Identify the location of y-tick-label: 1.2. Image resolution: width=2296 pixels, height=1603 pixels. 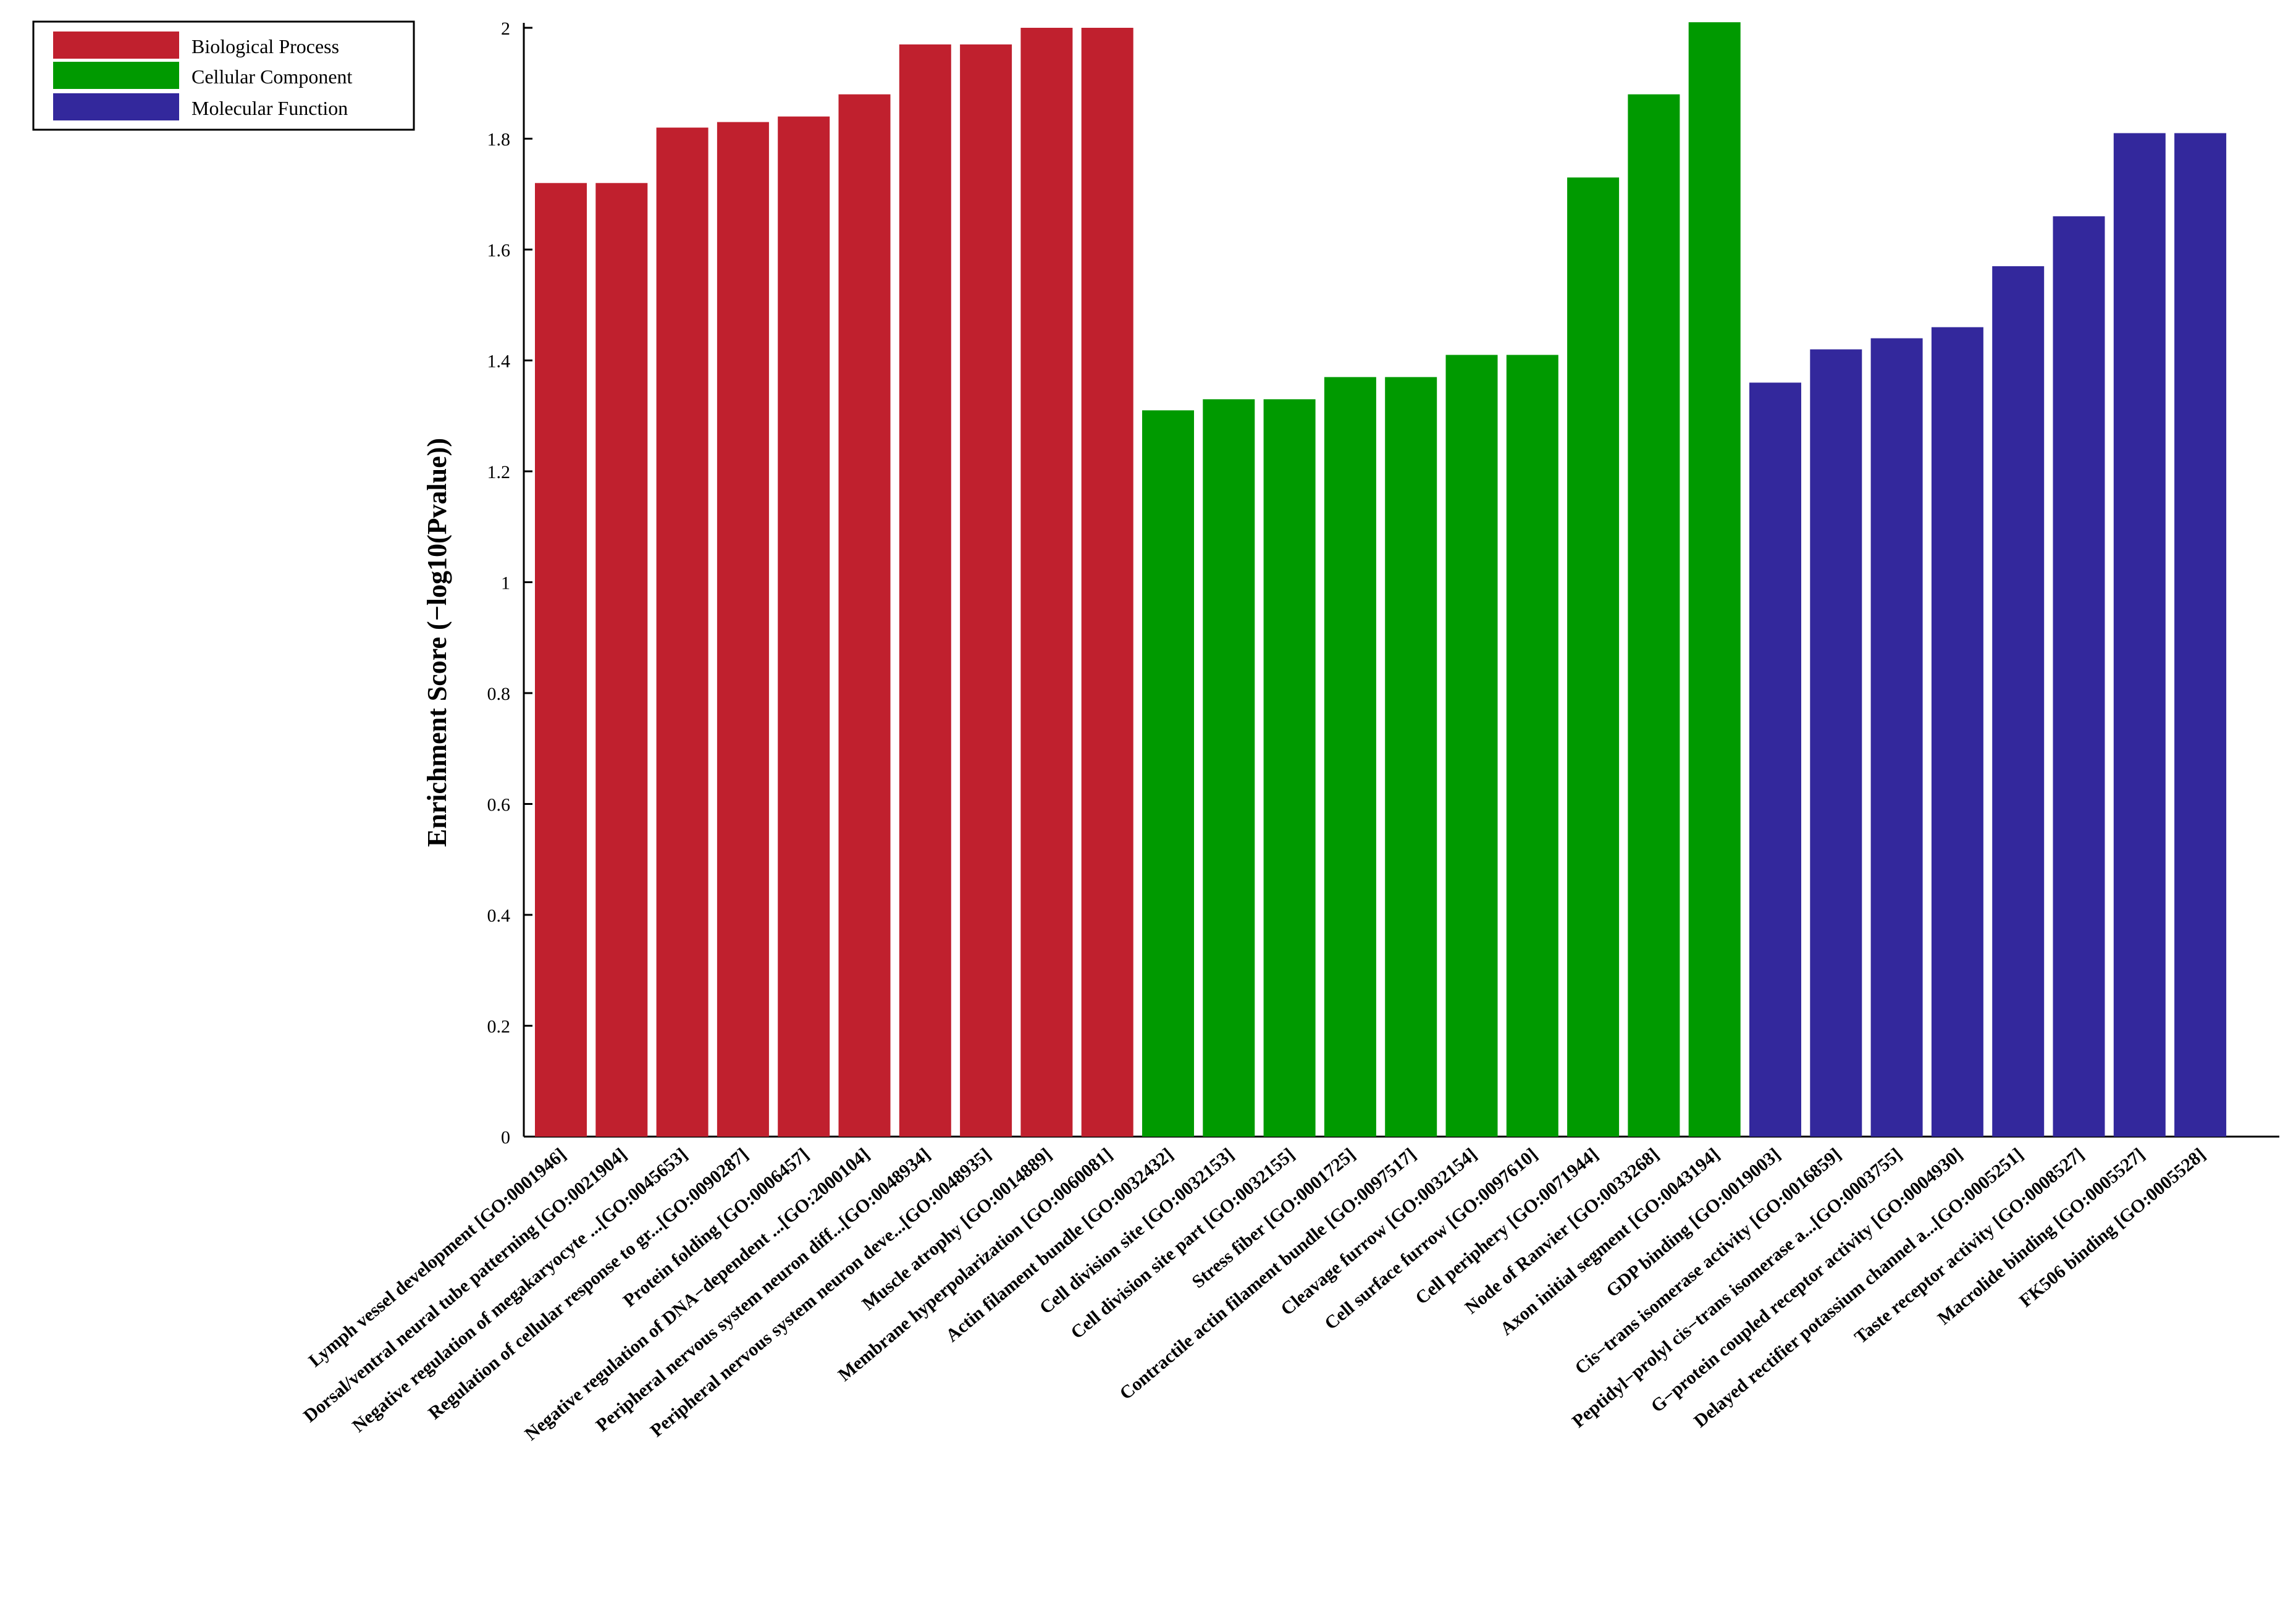
(499, 472).